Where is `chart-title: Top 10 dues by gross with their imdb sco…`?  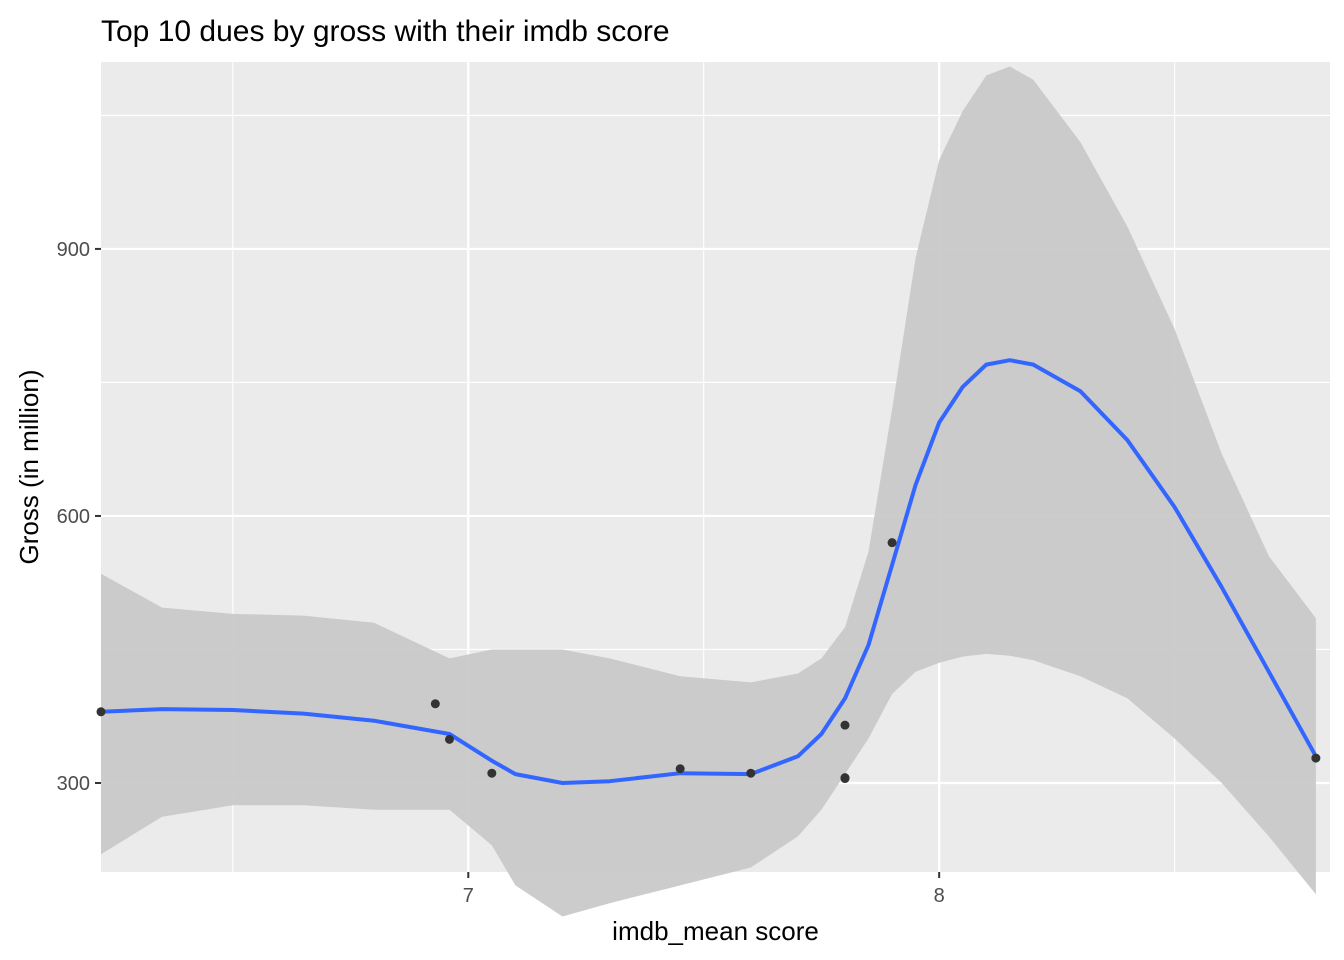 chart-title: Top 10 dues by gross with their imdb sco… is located at coordinates (385, 31).